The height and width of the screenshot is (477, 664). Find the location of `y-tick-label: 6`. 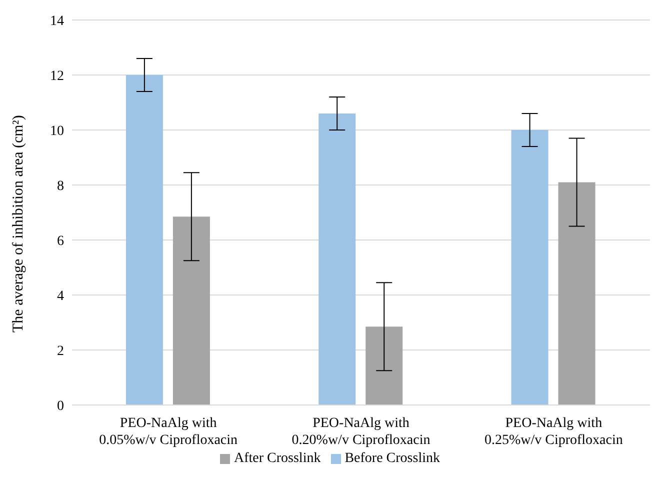

y-tick-label: 6 is located at coordinates (60, 241).